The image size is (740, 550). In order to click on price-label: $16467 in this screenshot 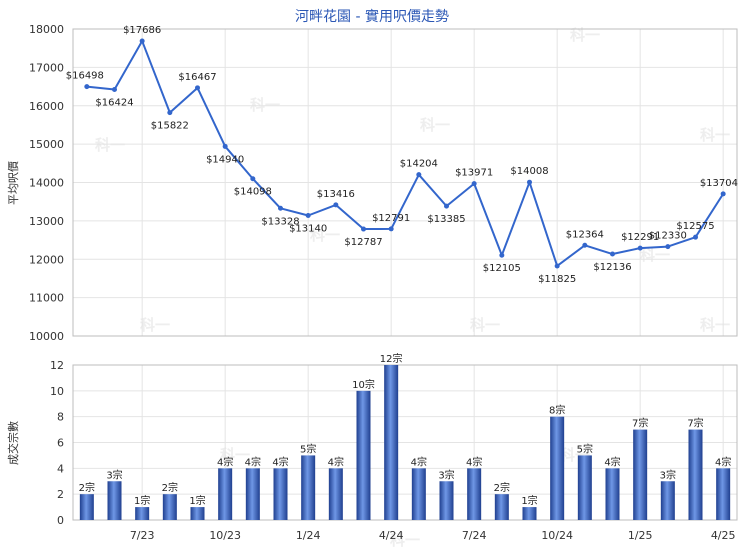, I will do `click(197, 77)`.